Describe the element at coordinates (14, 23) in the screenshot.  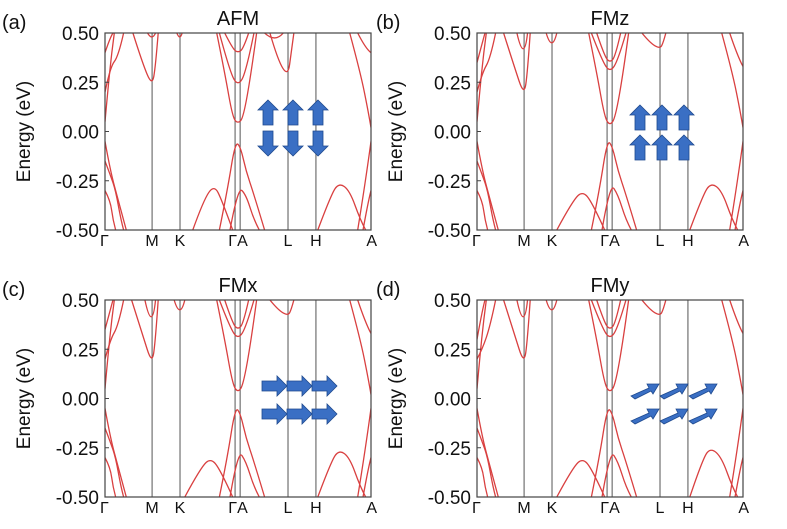
I see `panel-label: (a)` at that location.